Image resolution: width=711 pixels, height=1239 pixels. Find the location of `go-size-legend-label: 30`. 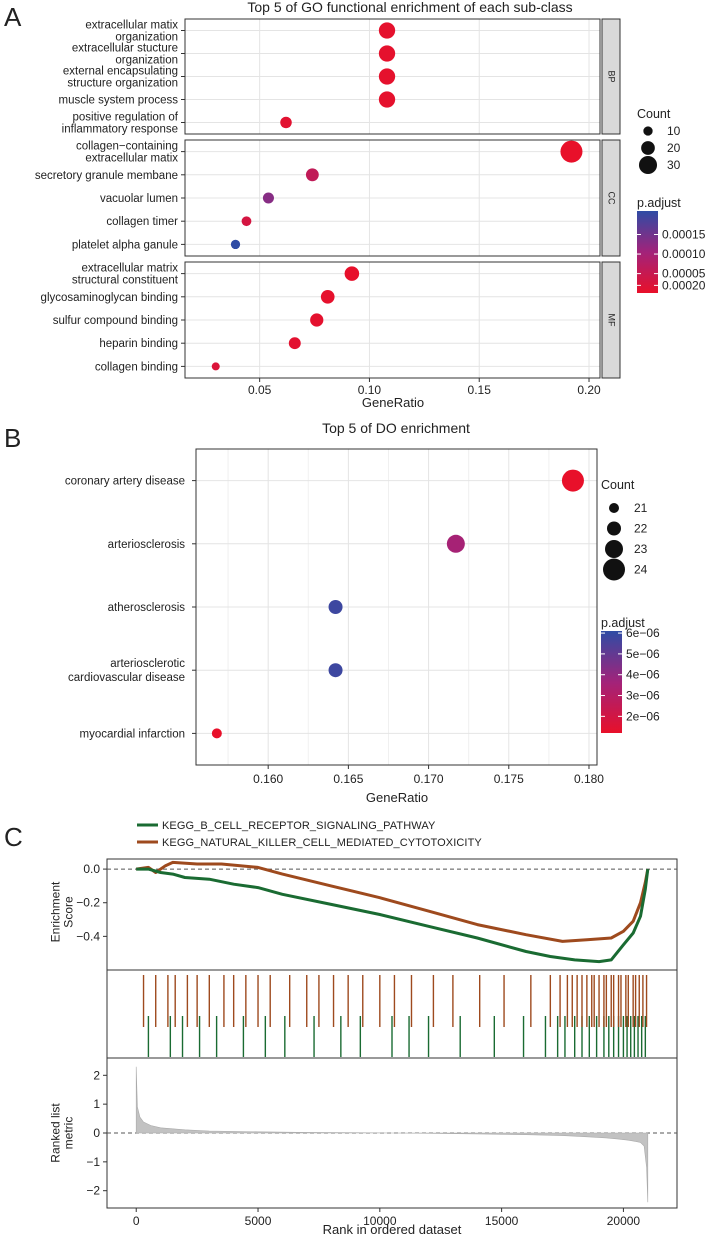

go-size-legend-label: 30 is located at coordinates (674, 165).